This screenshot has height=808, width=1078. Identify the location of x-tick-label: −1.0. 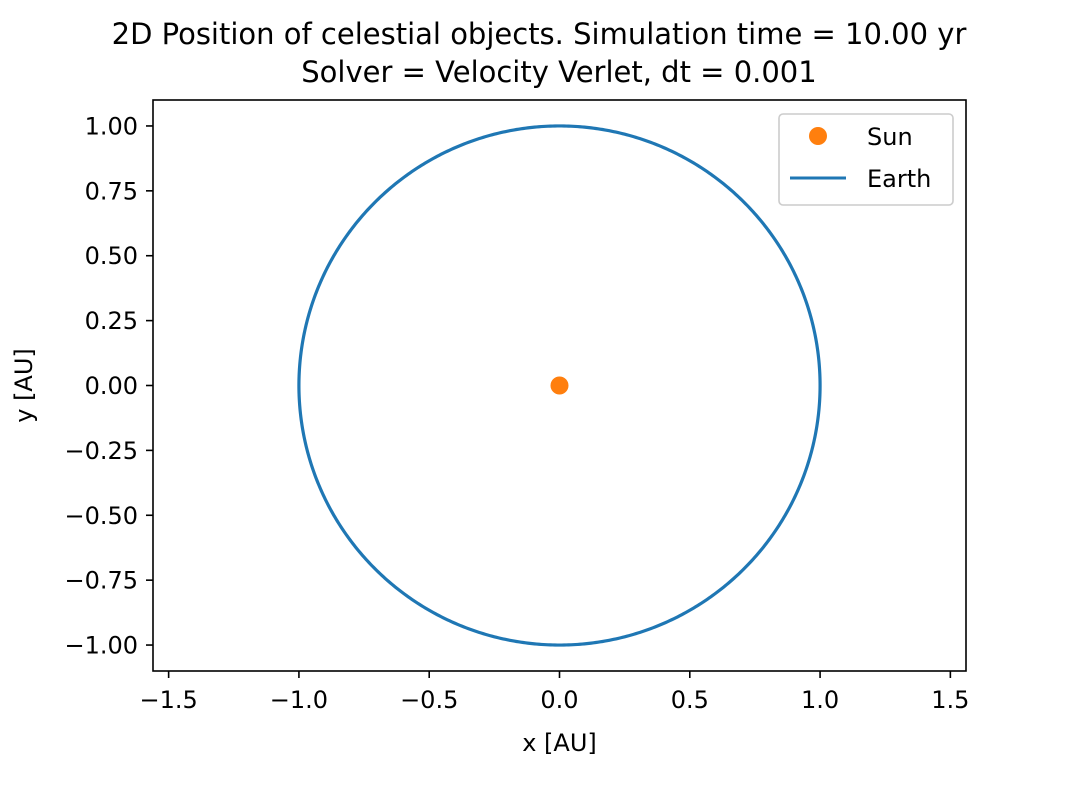
(299, 700).